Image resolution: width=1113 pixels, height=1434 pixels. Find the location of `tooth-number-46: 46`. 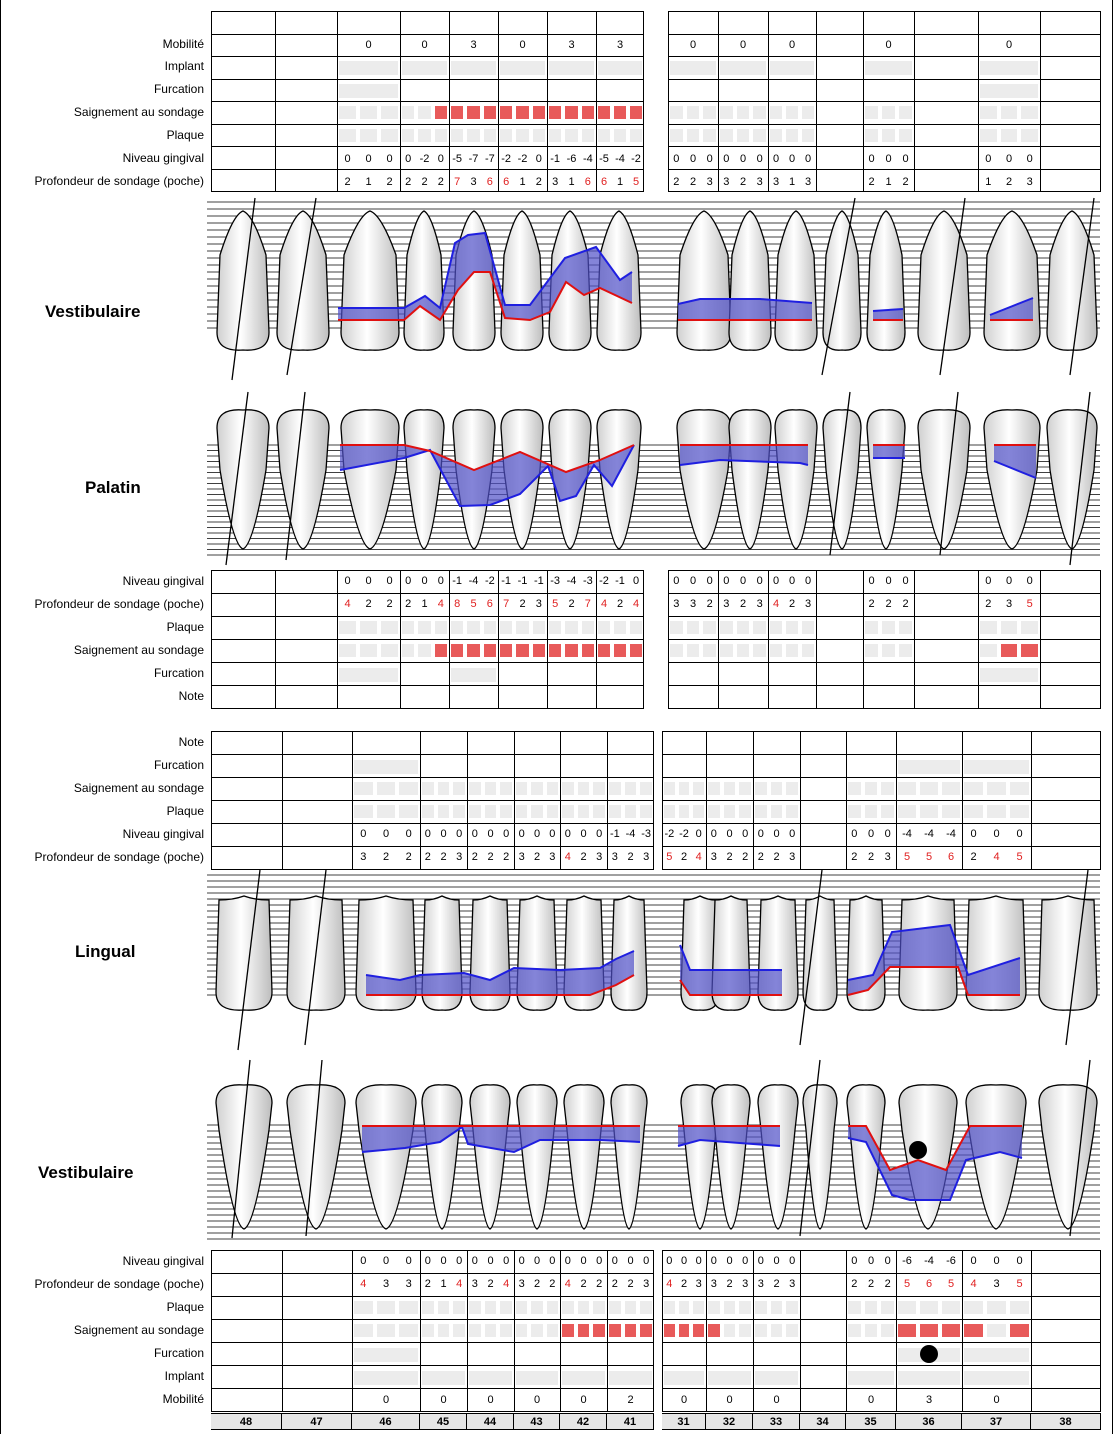

tooth-number-46: 46 is located at coordinates (386, 1421).